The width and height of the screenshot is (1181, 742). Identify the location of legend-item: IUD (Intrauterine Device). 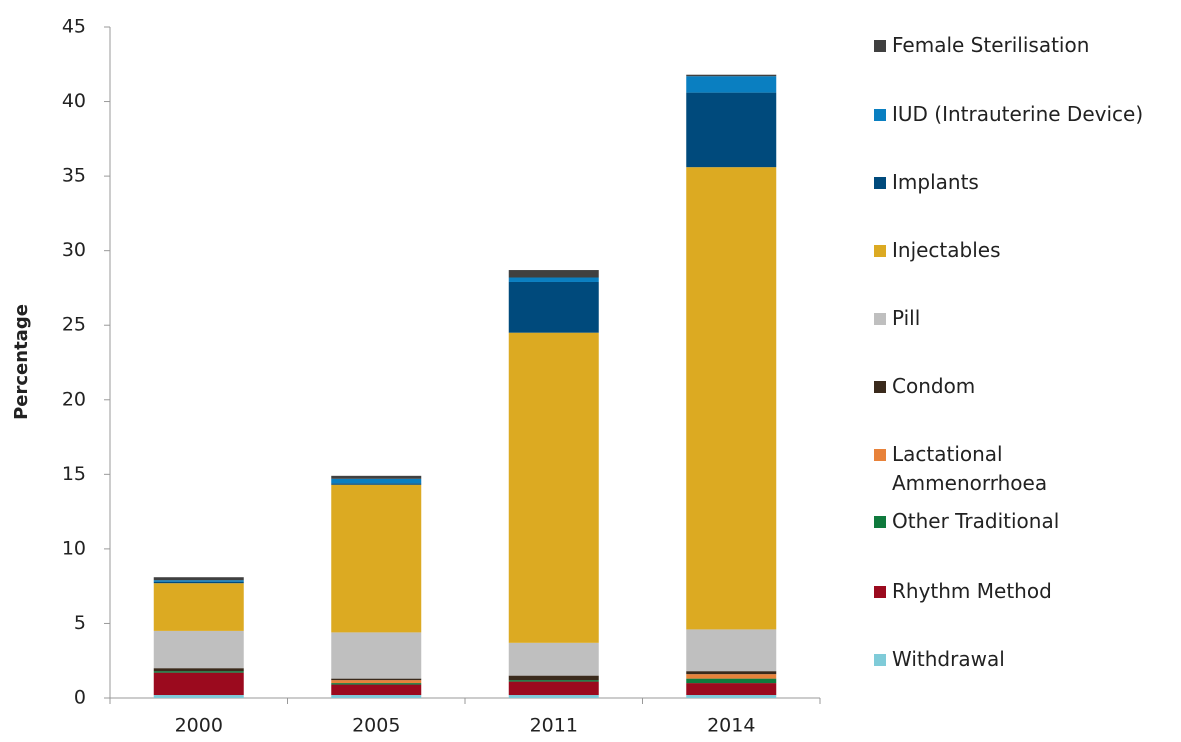
(1008, 114).